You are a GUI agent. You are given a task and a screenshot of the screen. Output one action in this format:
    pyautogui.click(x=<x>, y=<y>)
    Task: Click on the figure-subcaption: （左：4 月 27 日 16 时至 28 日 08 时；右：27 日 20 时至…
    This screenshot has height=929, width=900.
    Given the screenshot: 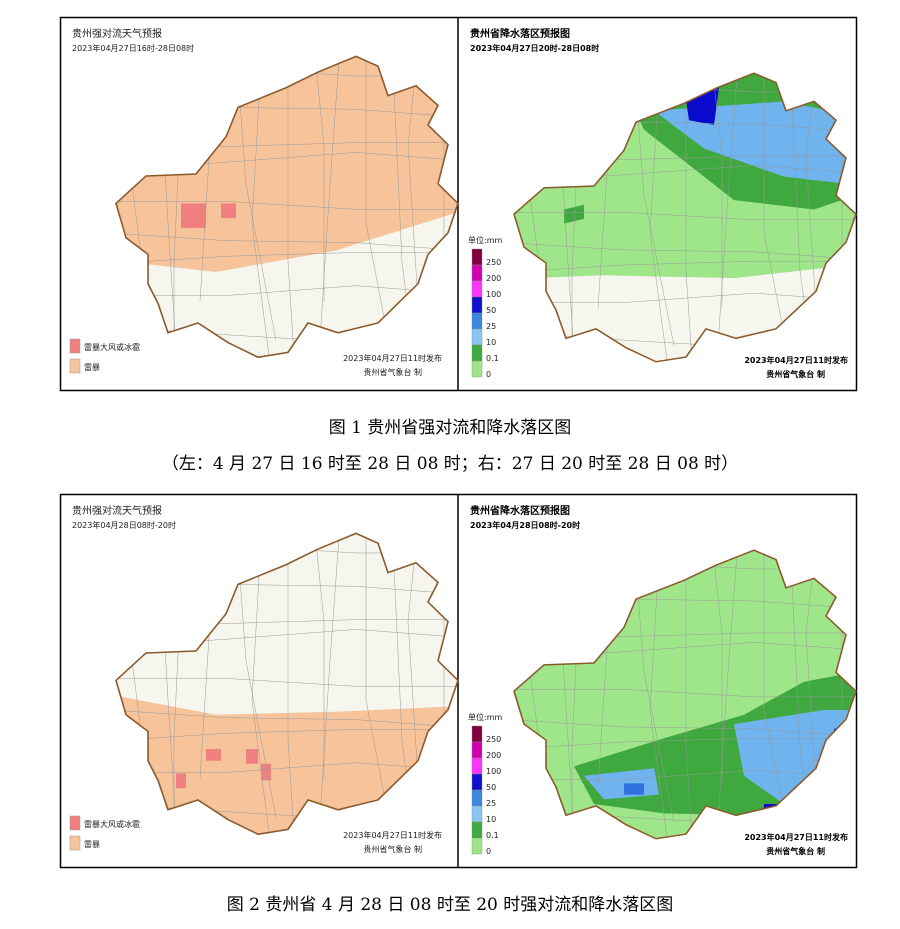 What is the action you would take?
    pyautogui.click(x=450, y=464)
    